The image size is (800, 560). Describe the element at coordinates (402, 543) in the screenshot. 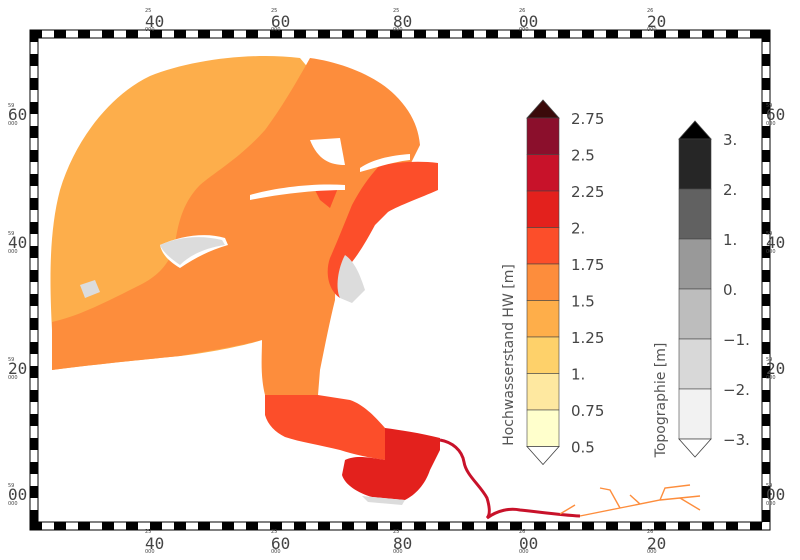

I see `x-tick-label: 80` at that location.